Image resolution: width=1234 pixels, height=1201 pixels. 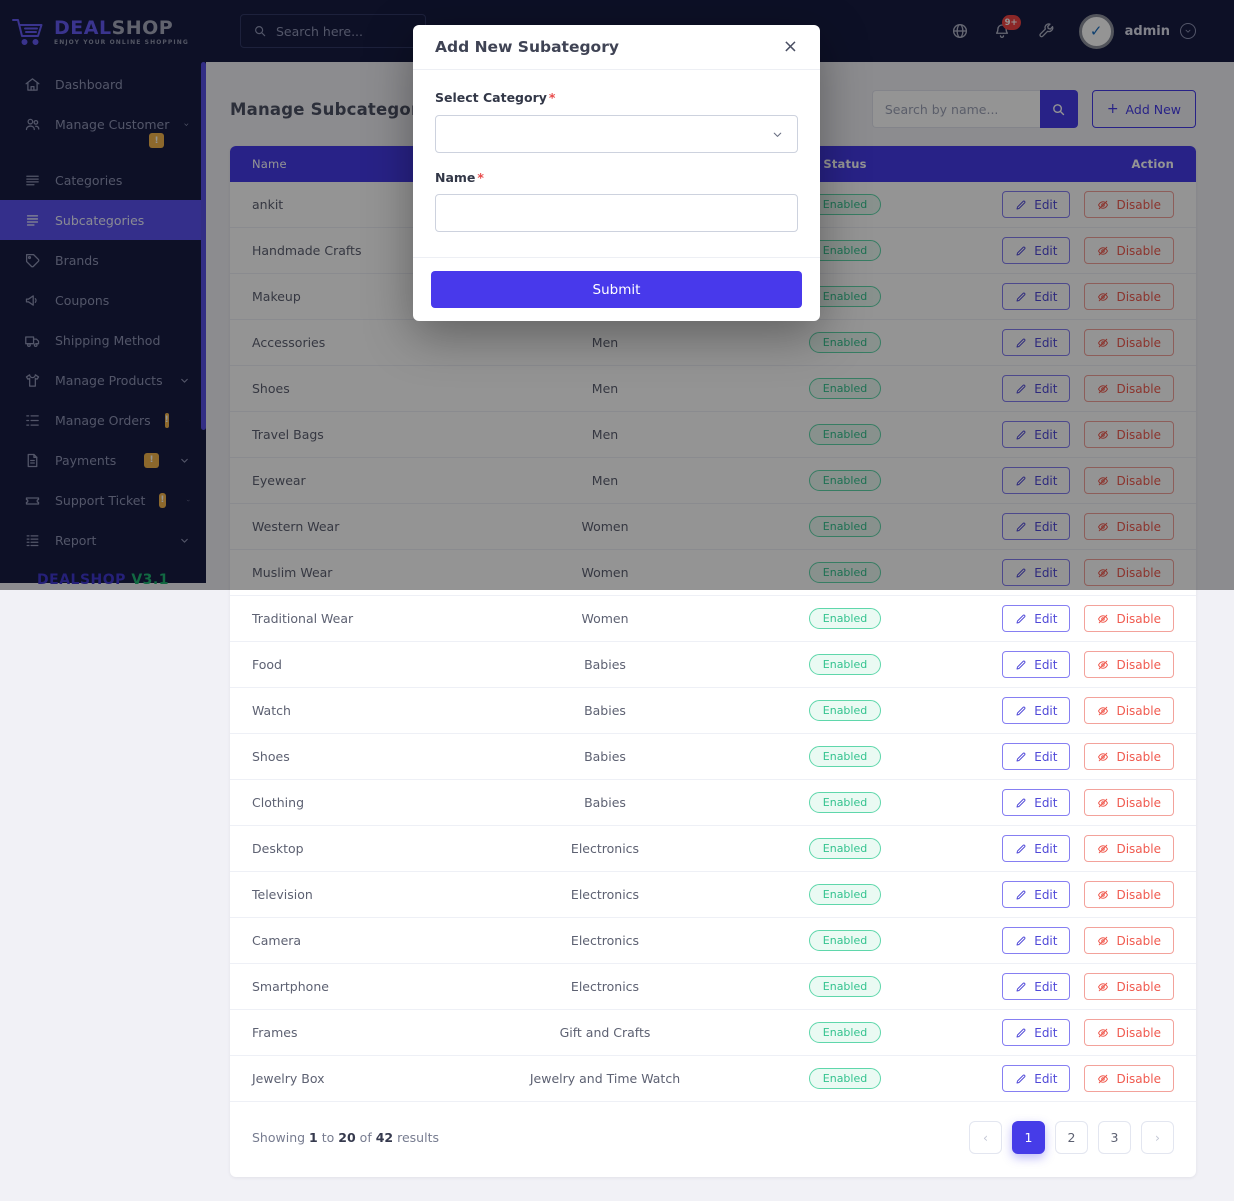 I want to click on add-new-button: + Add New, so click(x=1143, y=109).